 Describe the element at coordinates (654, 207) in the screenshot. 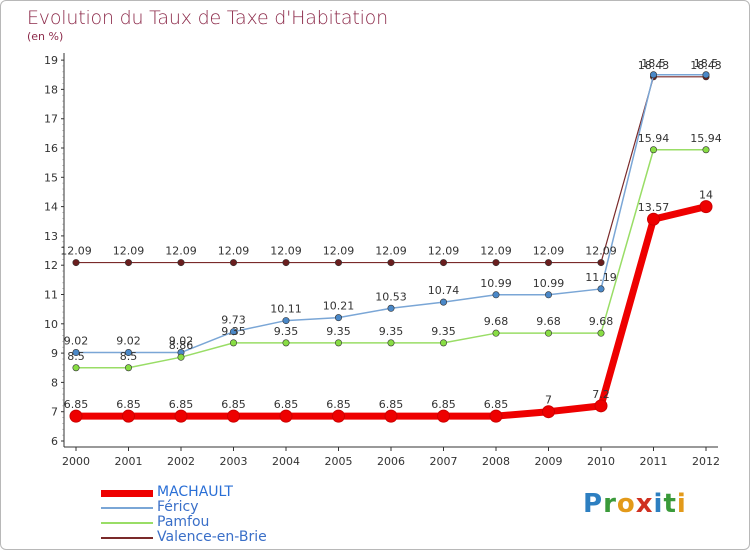

I see `data-label: 13.57` at that location.